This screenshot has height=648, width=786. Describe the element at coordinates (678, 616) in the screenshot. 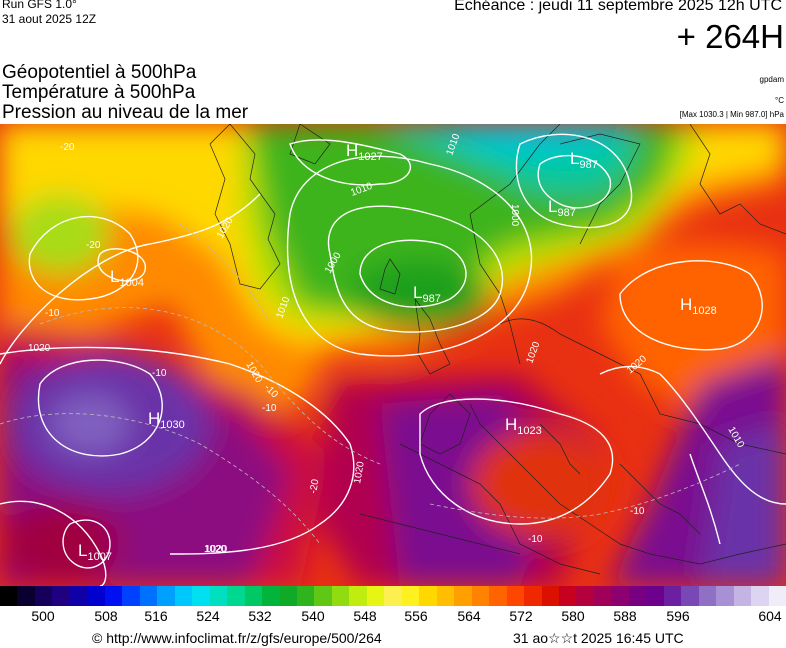

I see `color-scale-tick: 596` at that location.